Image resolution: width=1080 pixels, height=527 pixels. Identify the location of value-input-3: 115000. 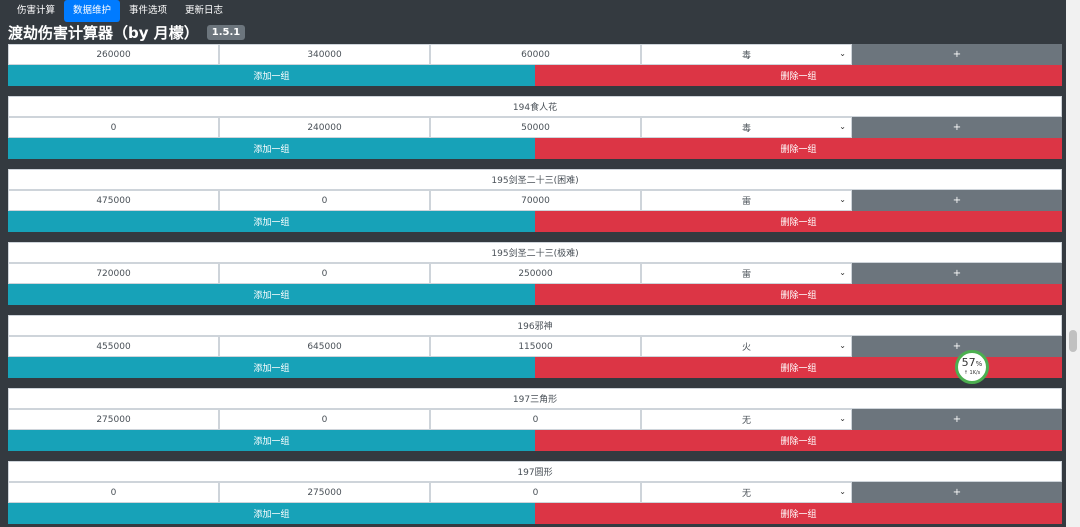
(535, 346).